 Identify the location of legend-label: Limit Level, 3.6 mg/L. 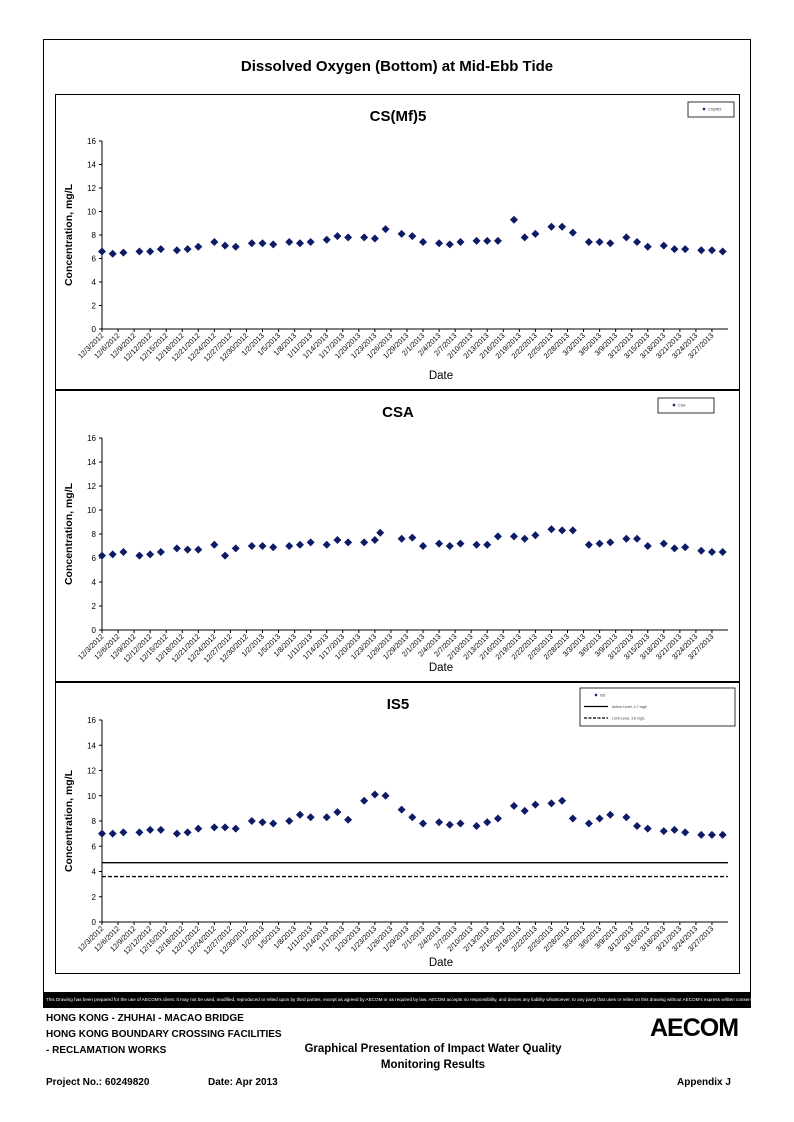
(628, 718).